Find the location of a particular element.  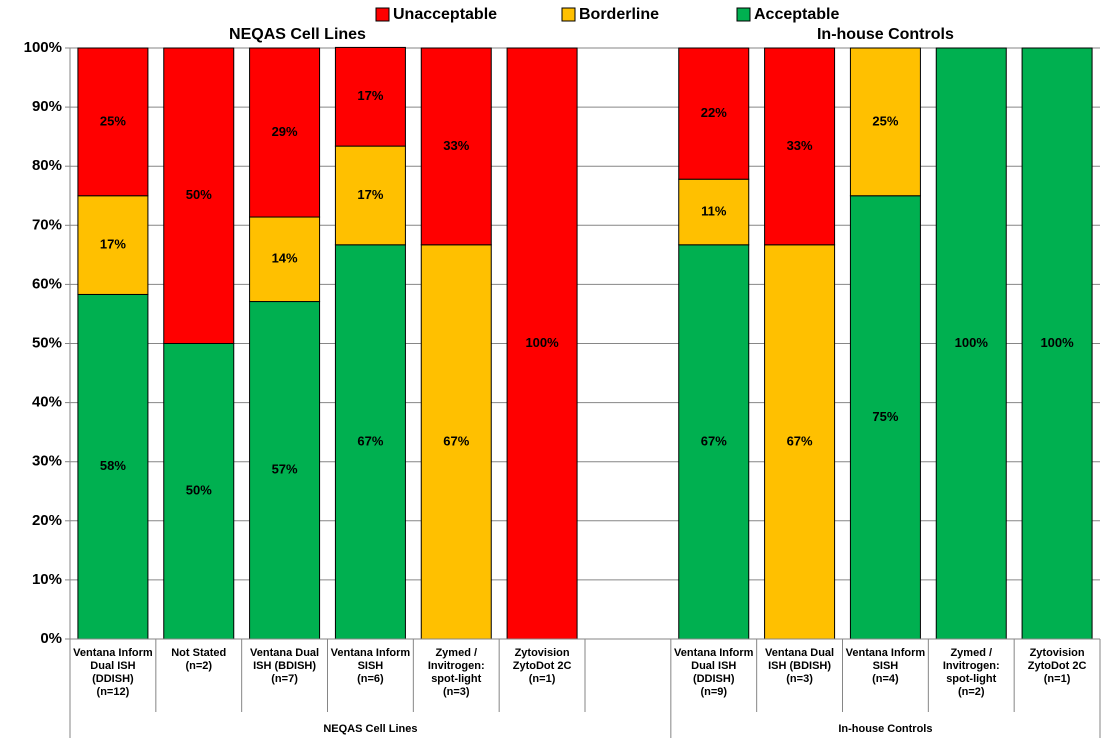

category-box: Ventana Inform Dual ISH (DDISH) (n=9) is located at coordinates (714, 672).